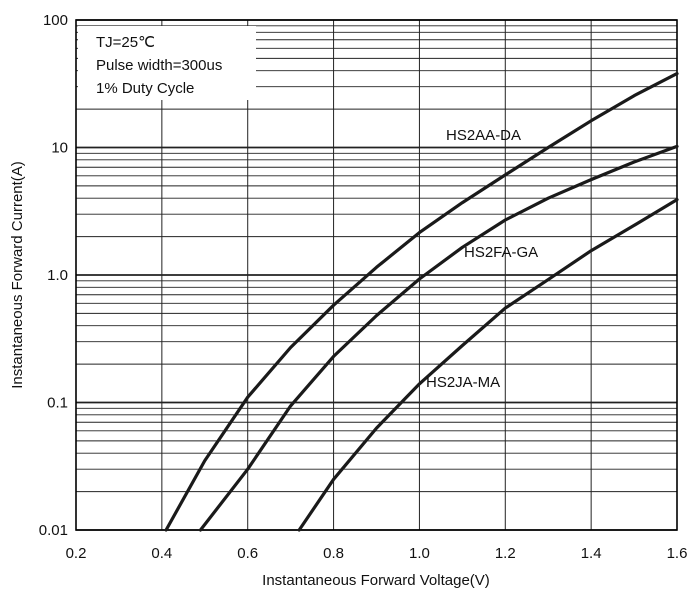 This screenshot has height=592, width=694. What do you see at coordinates (57, 275) in the screenshot?
I see `y-tick-label: 1.0` at bounding box center [57, 275].